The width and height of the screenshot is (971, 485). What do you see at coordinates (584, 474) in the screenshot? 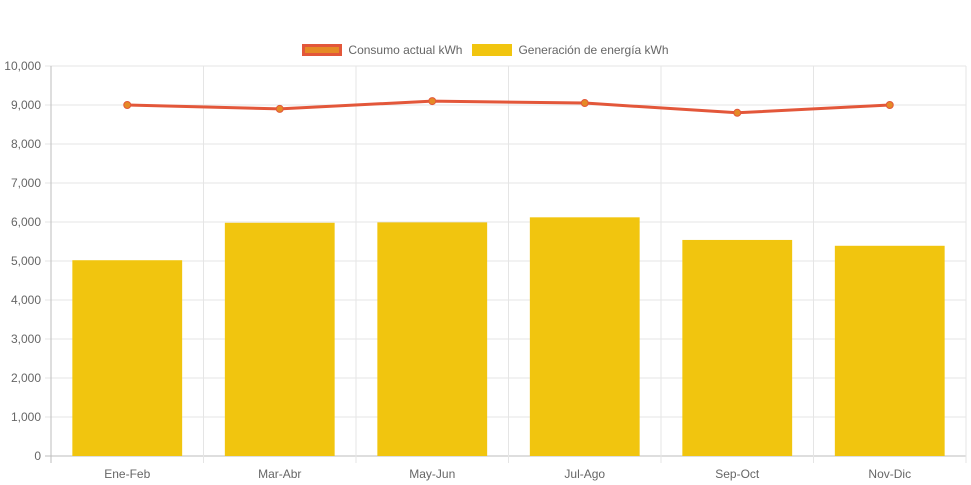
I see `x-tick-label: Jul-Ago` at bounding box center [584, 474].